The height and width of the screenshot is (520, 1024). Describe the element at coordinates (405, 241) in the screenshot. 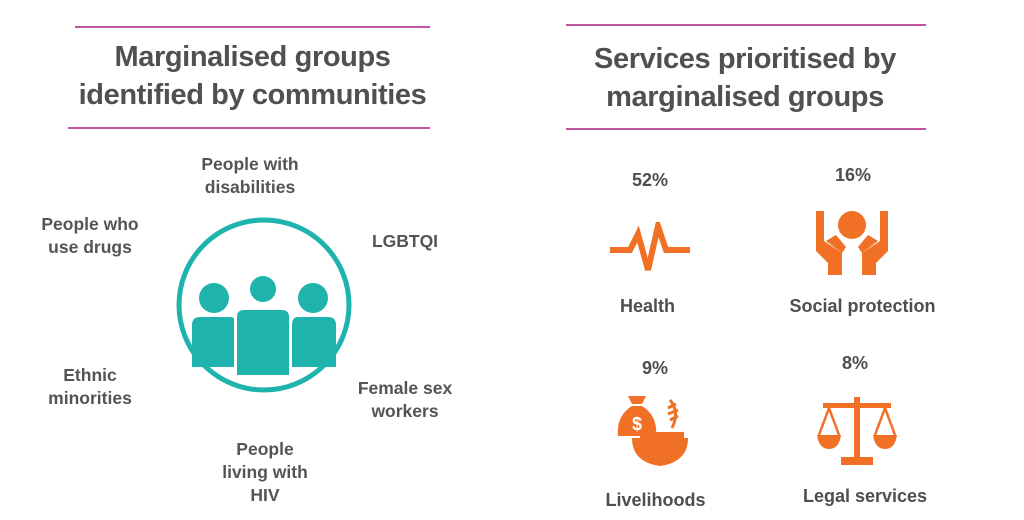

I see `group-label-lgbtqi: LGBTQI` at that location.